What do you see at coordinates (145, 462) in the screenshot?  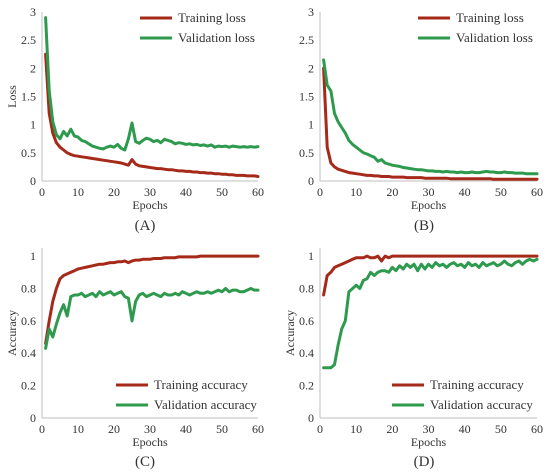 I see `panel-label: (C)` at bounding box center [145, 462].